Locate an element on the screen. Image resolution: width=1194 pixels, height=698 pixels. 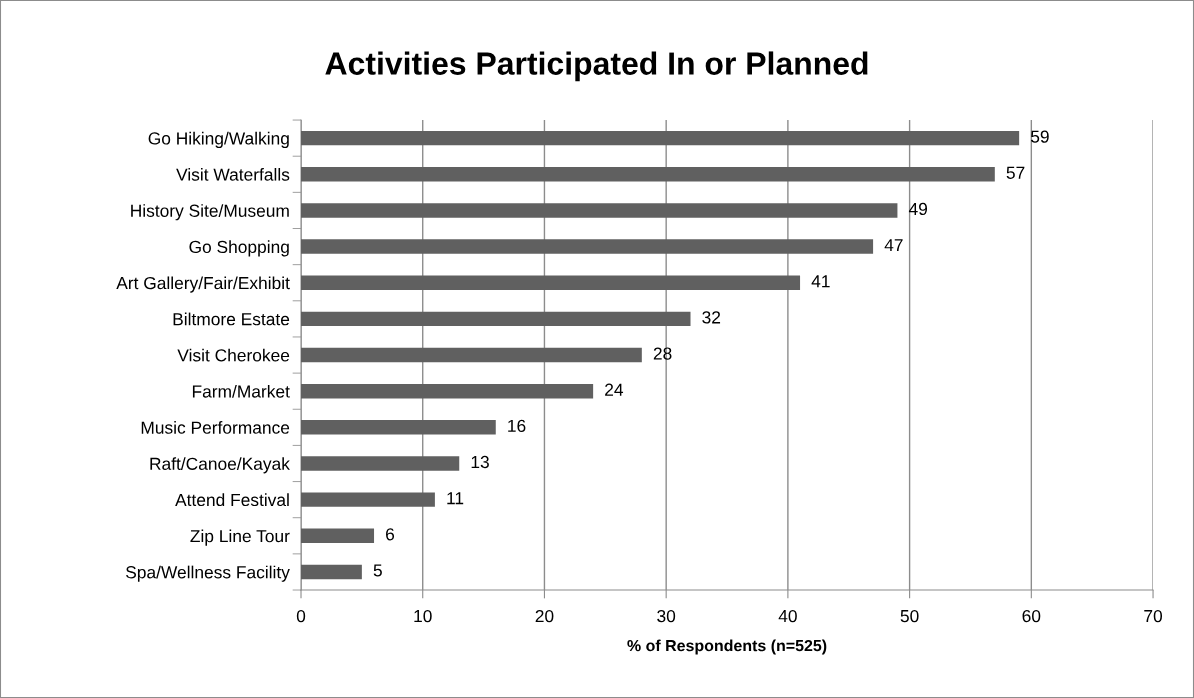
y-tick-label: Spa/Wellness Facility is located at coordinates (208, 573).